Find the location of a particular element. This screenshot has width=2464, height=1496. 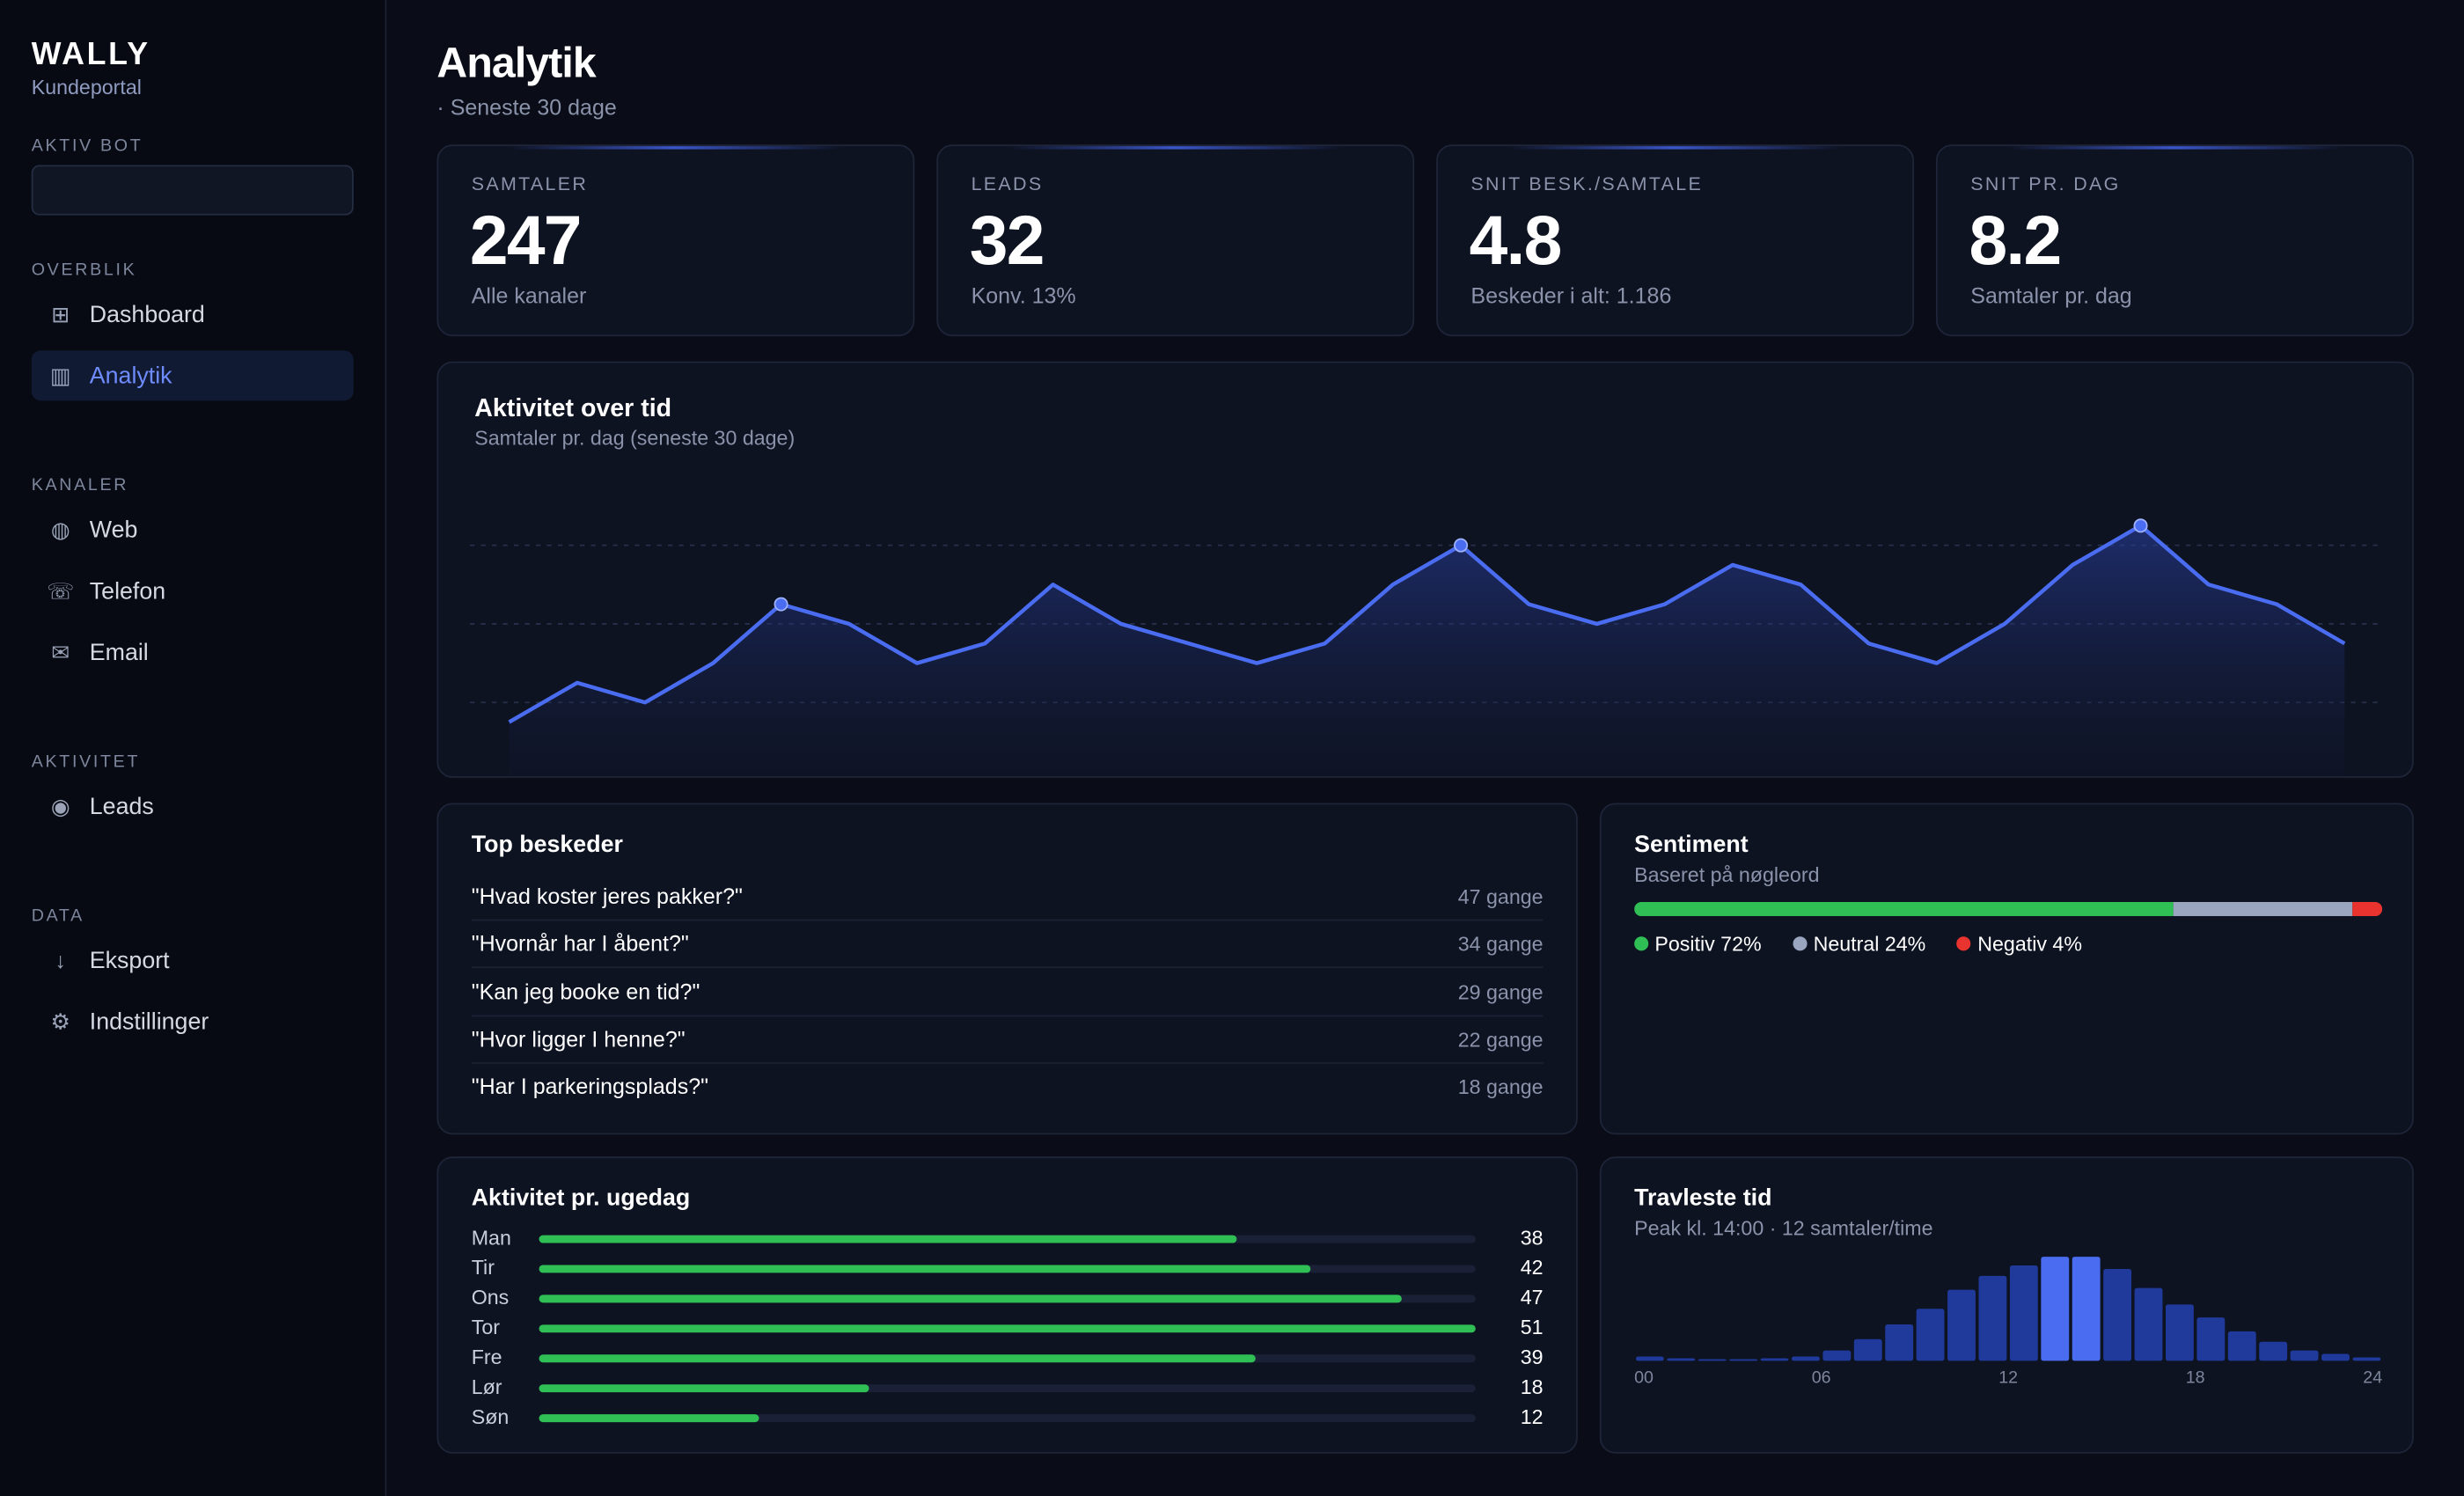

message-text: "Hvornår har I åbent?" is located at coordinates (580, 944).